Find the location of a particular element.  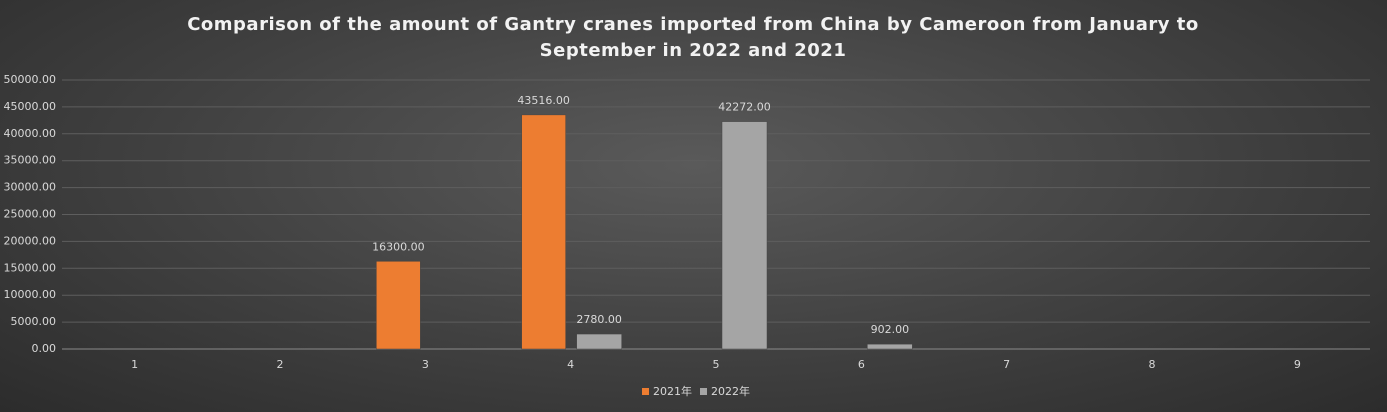

y-tick-label: 30000.00 is located at coordinates (30, 187).